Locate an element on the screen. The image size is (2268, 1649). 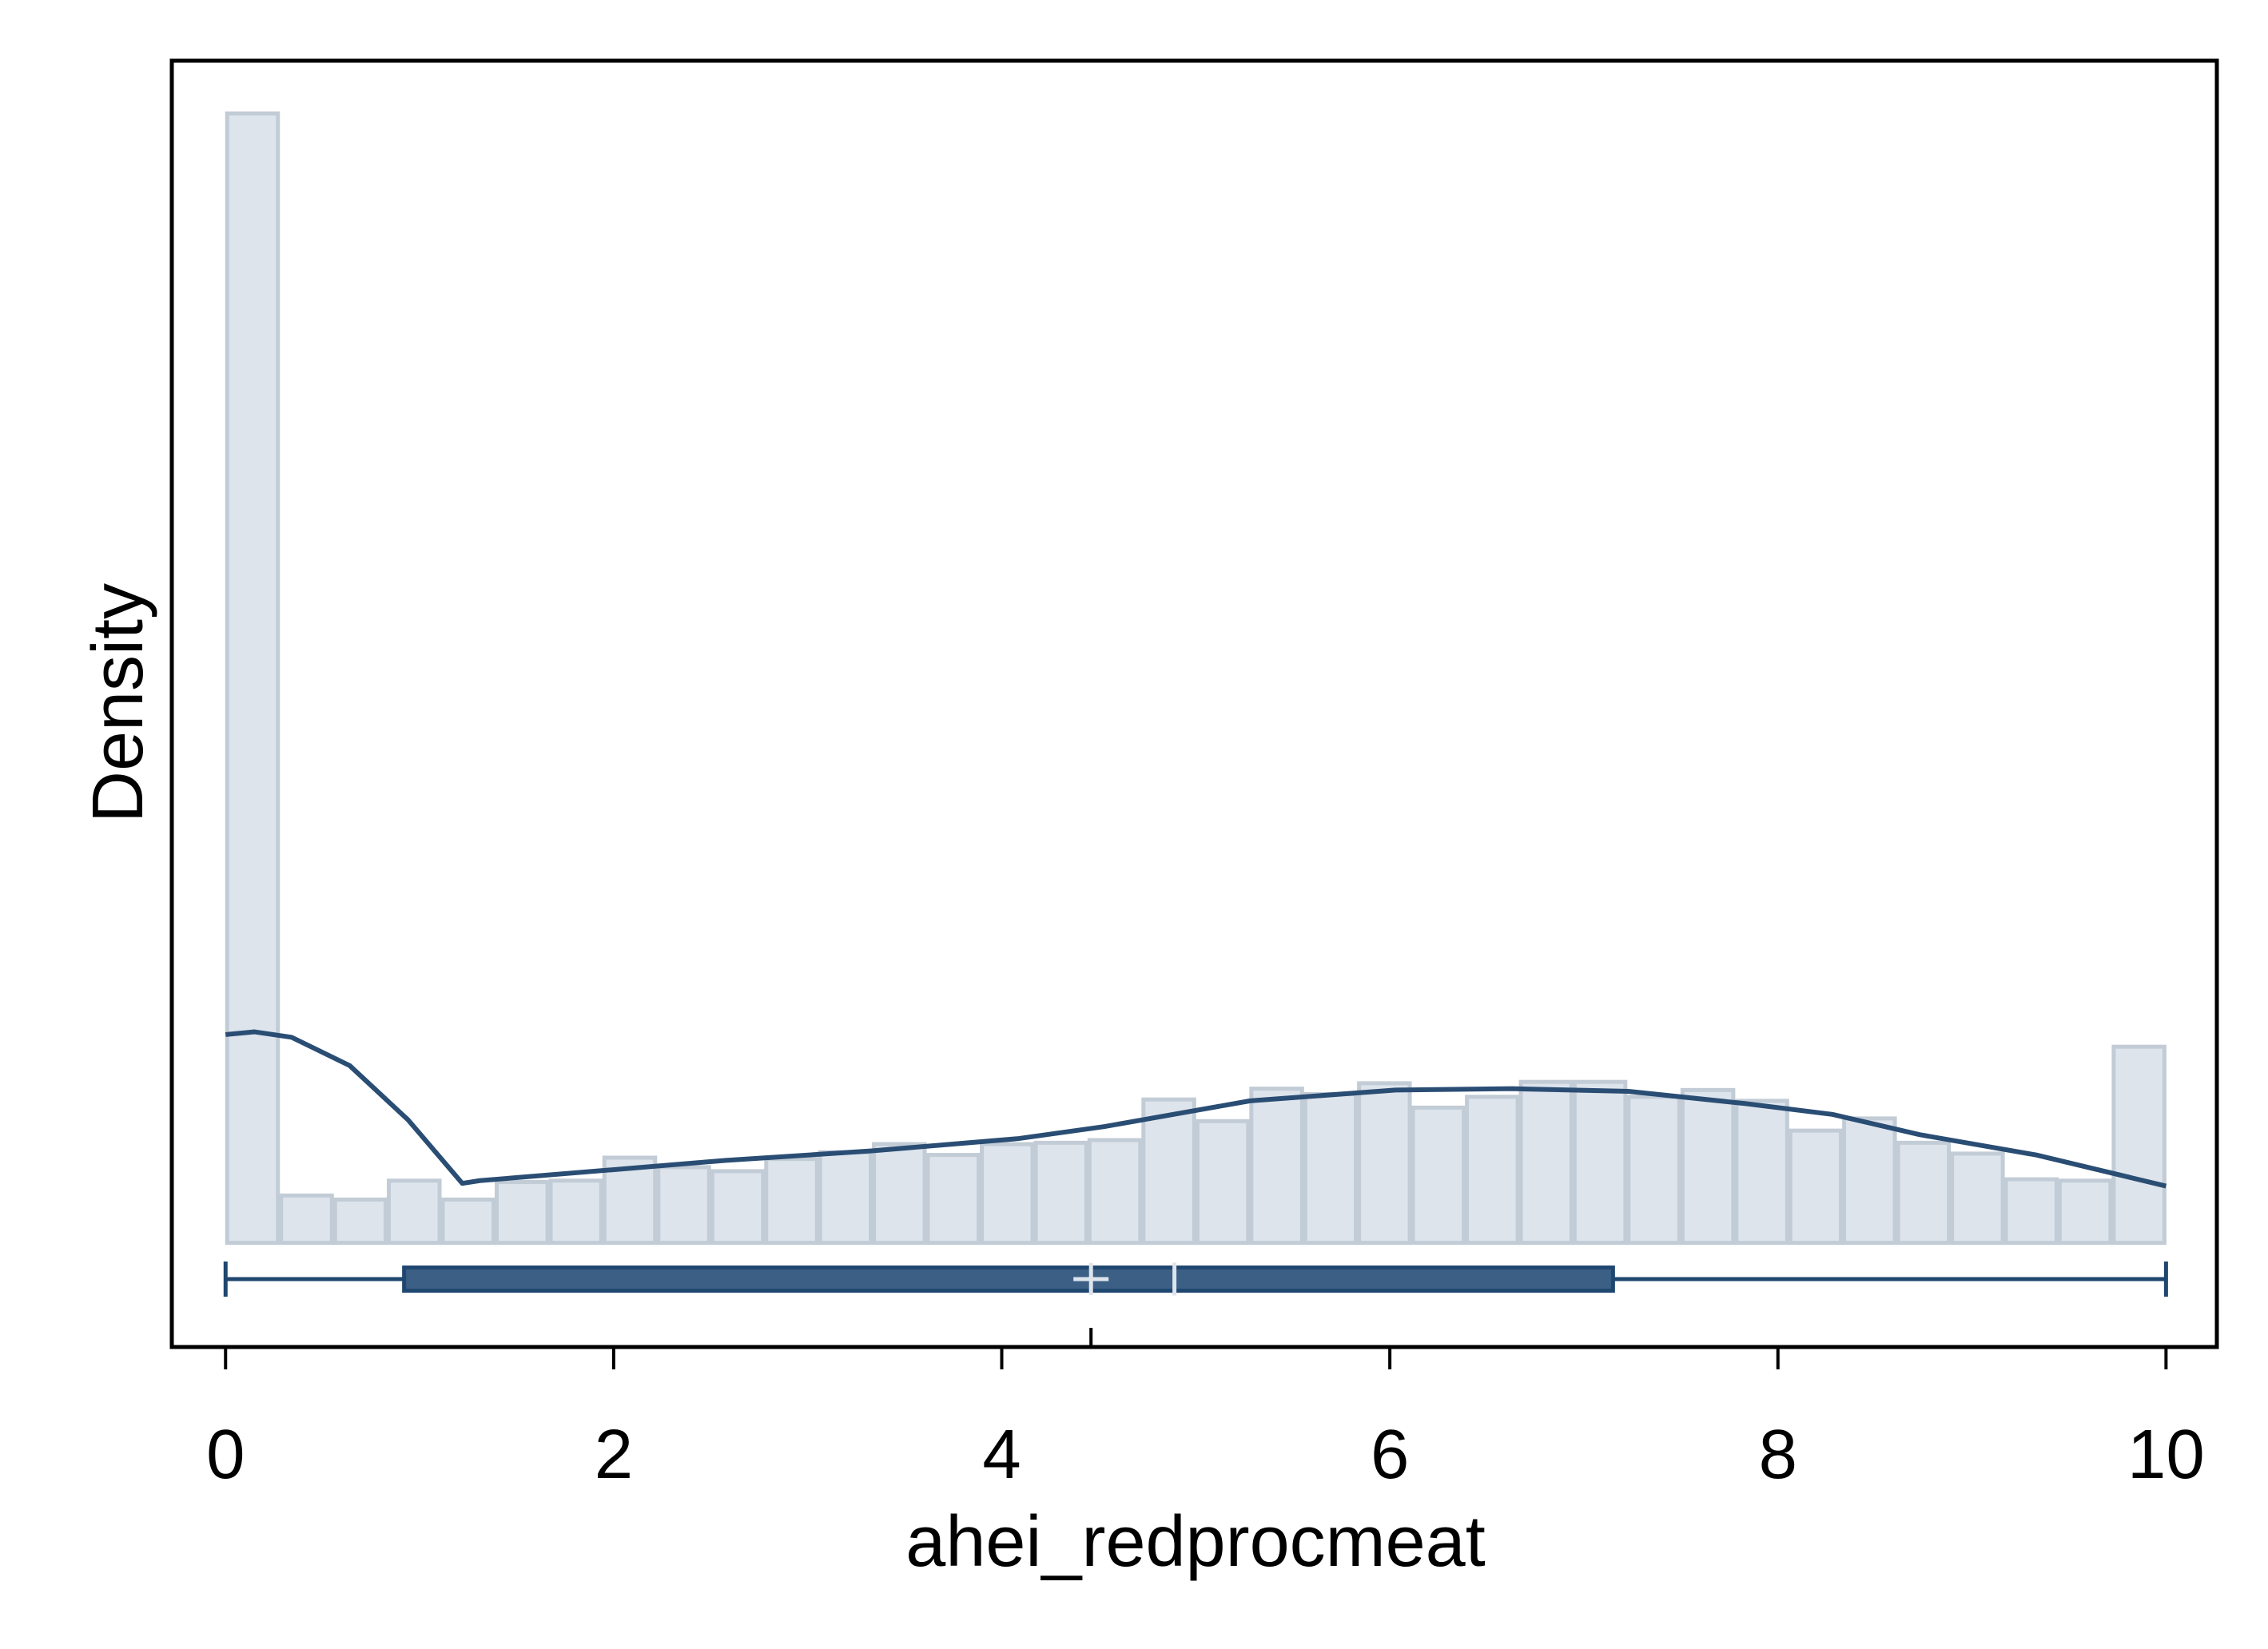
x-axis-label: ahei_redprocmeat is located at coordinates (1195, 1542).